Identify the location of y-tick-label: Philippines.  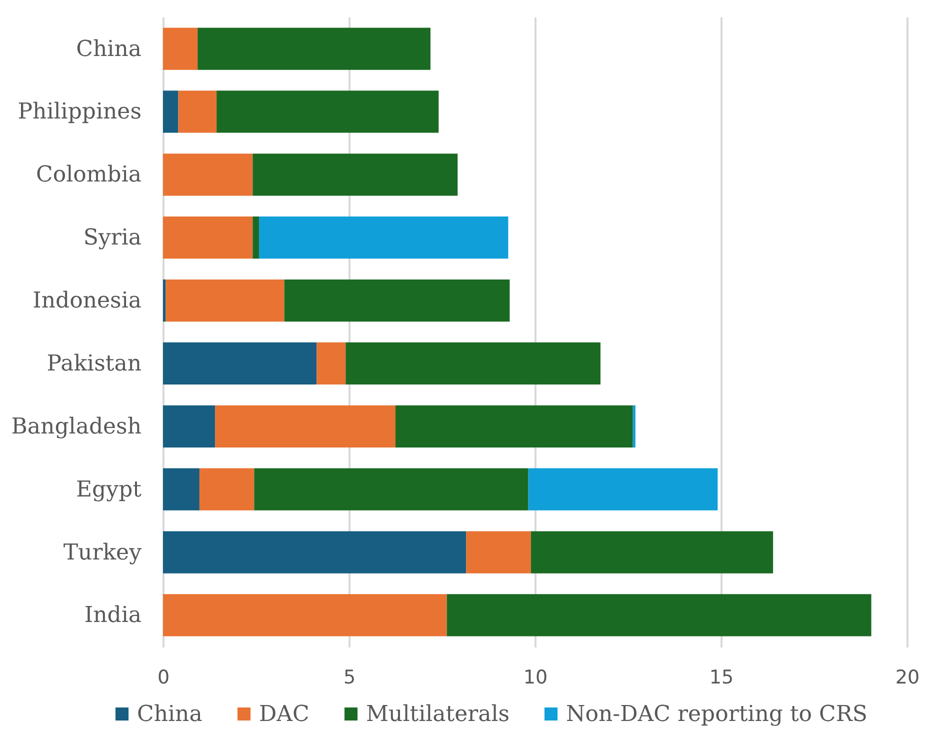
(80, 112).